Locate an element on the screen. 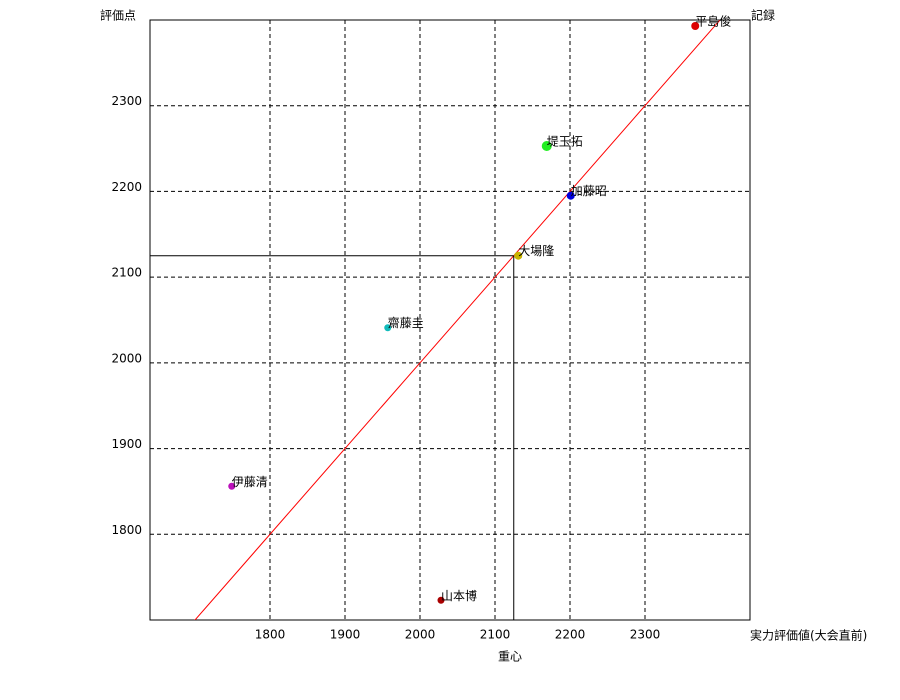 This screenshot has height=700, width=900. point-label: 大場隆 is located at coordinates (536, 250).